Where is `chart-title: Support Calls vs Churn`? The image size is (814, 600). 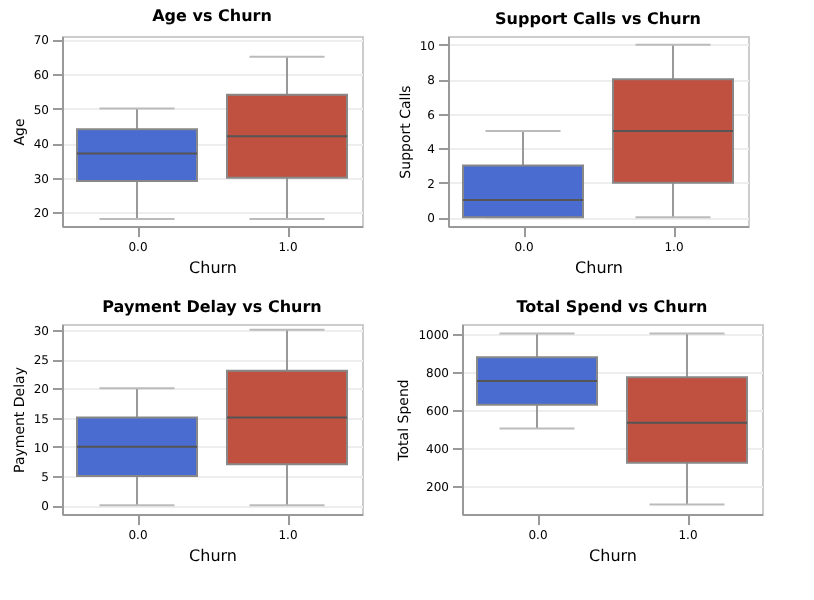 chart-title: Support Calls vs Churn is located at coordinates (598, 19).